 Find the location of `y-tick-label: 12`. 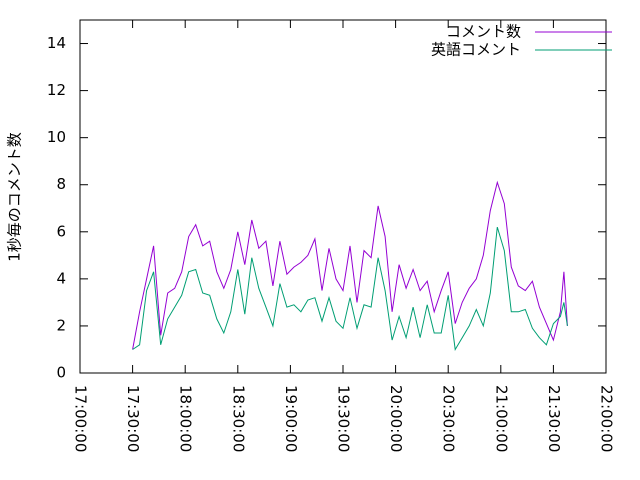

y-tick-label: 12 is located at coordinates (56, 90).